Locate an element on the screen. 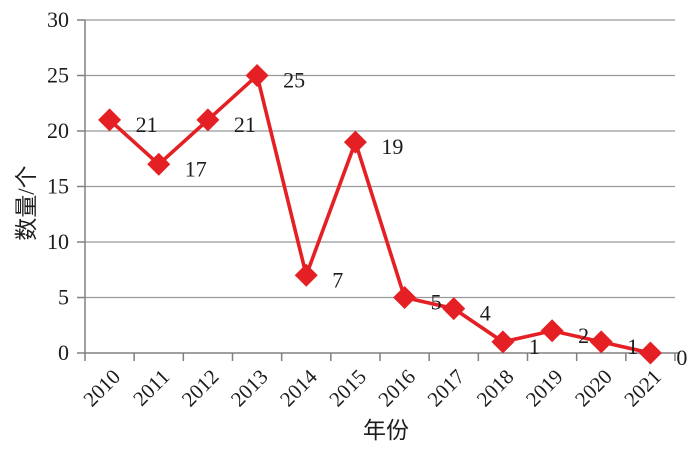 The height and width of the screenshot is (454, 700). x-tick-label: 2010 is located at coordinates (101, 388).